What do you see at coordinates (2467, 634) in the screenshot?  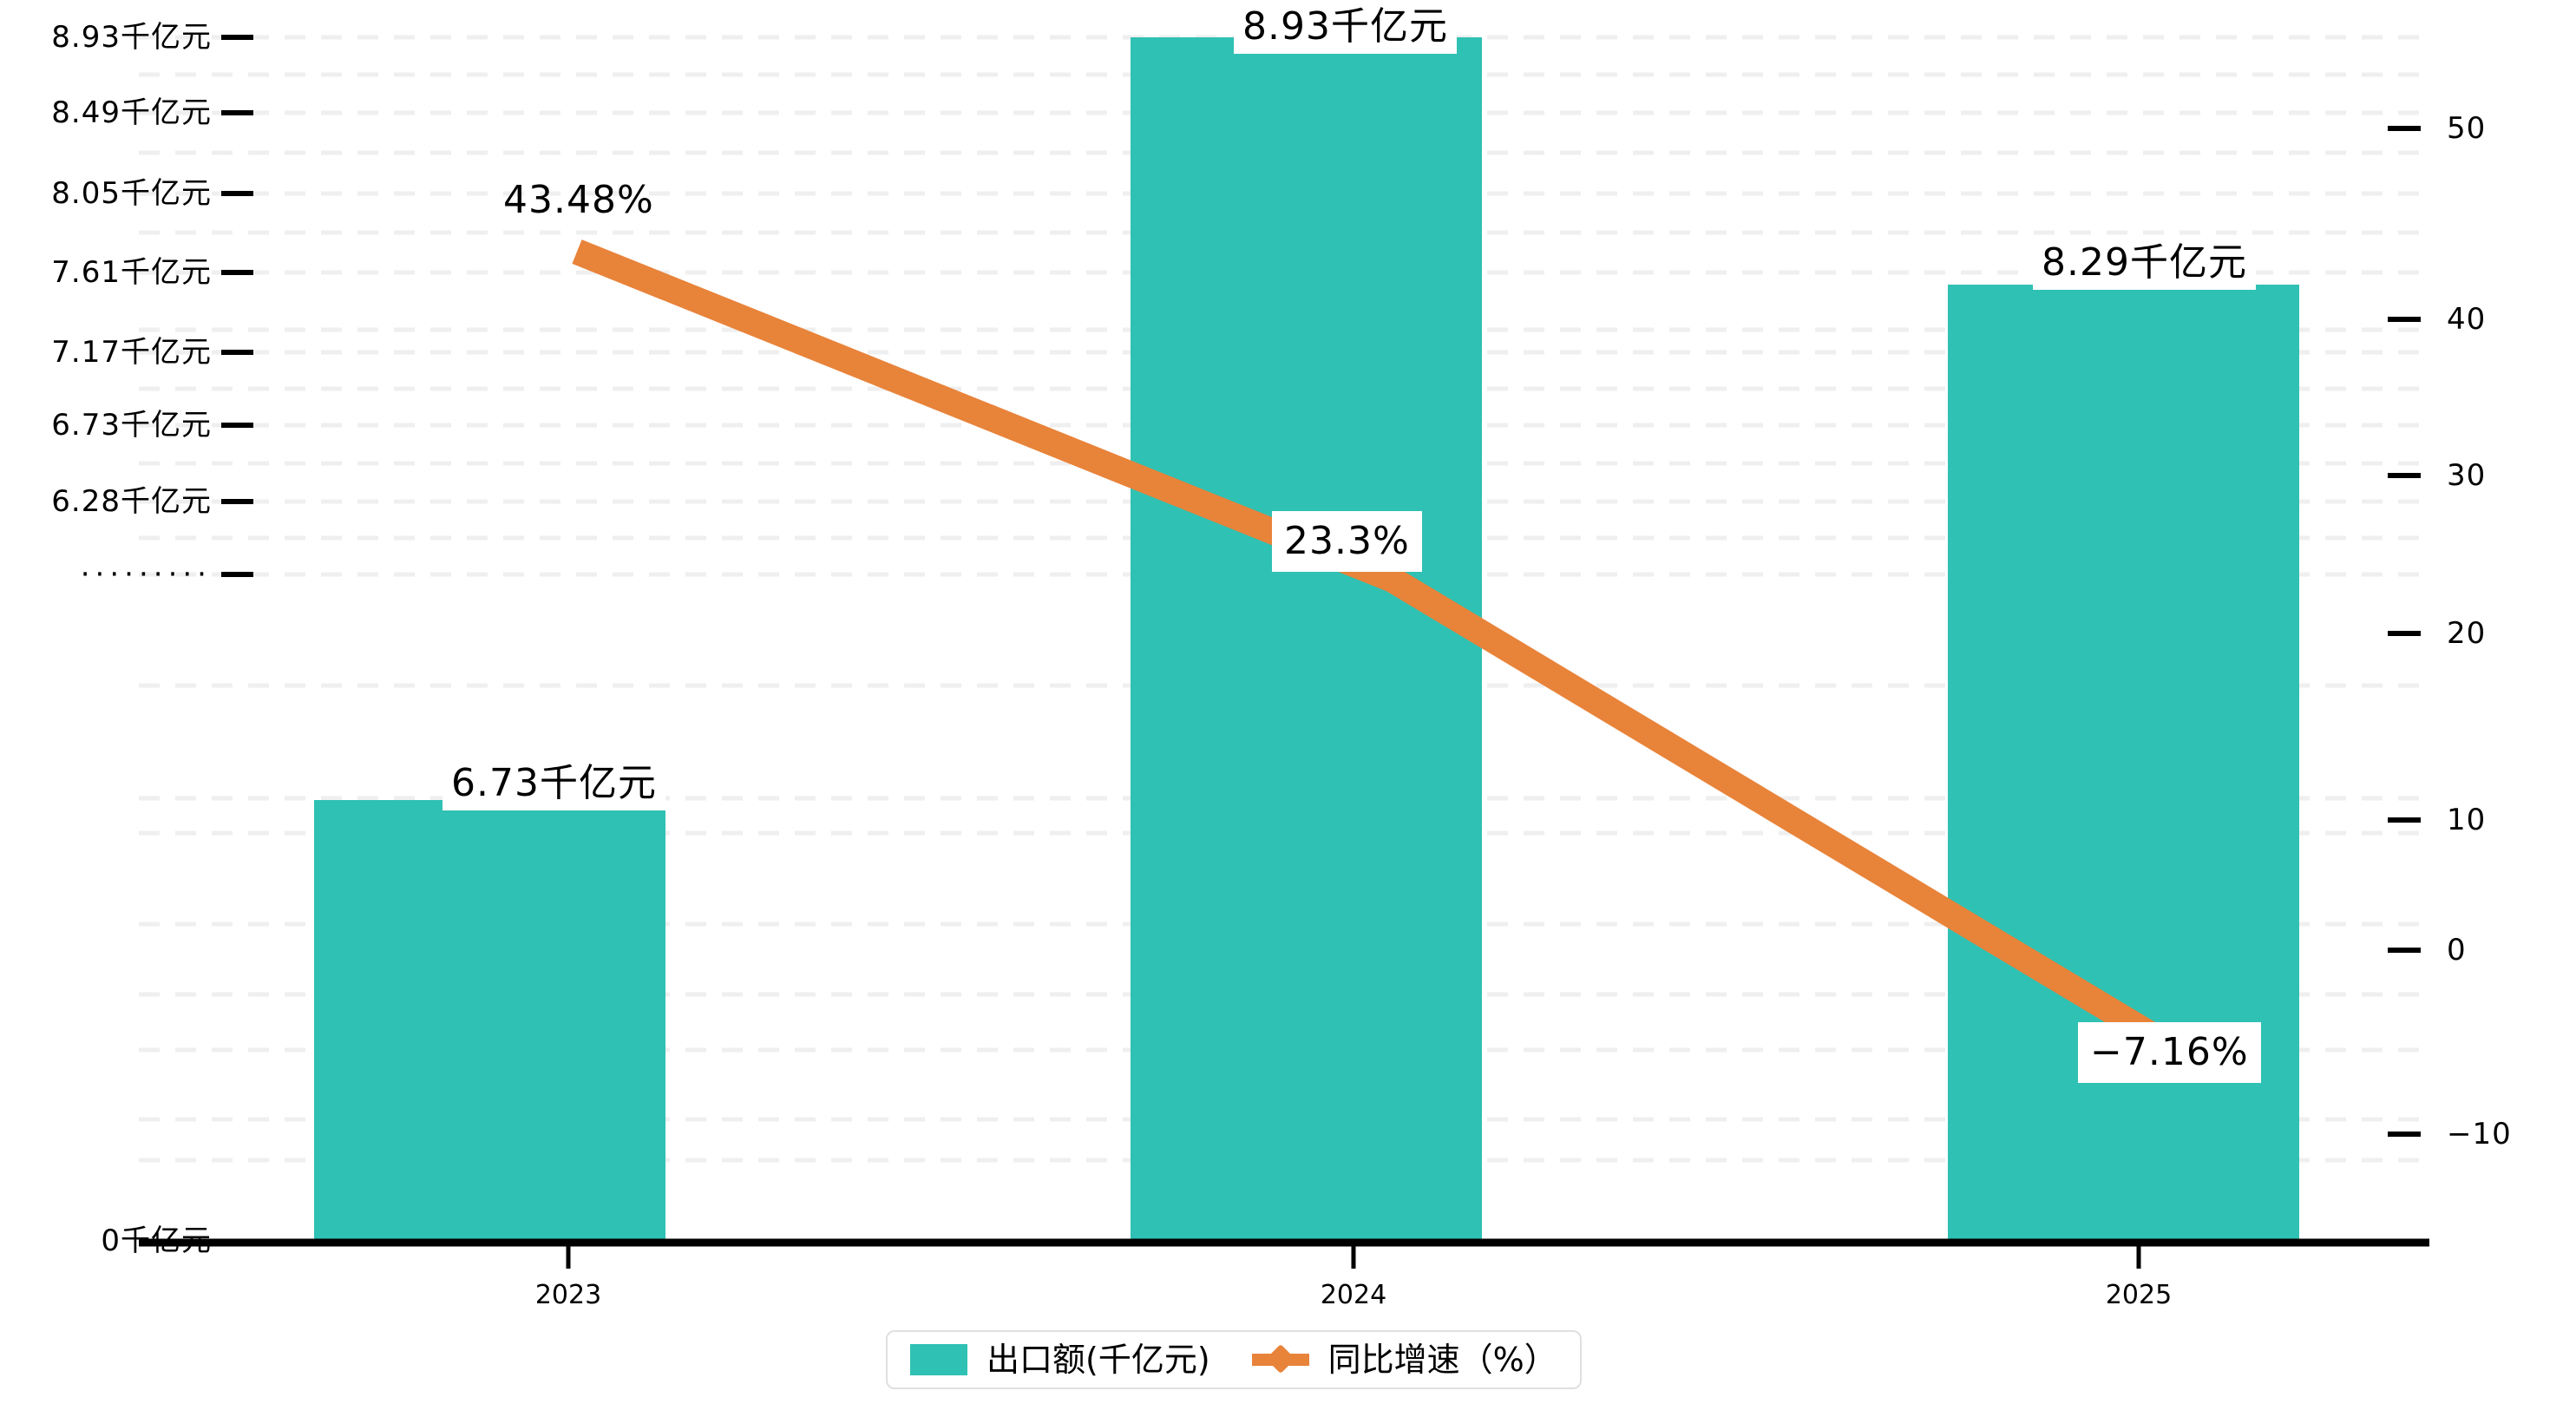 I see `y-axis-right-tick-3: 20` at bounding box center [2467, 634].